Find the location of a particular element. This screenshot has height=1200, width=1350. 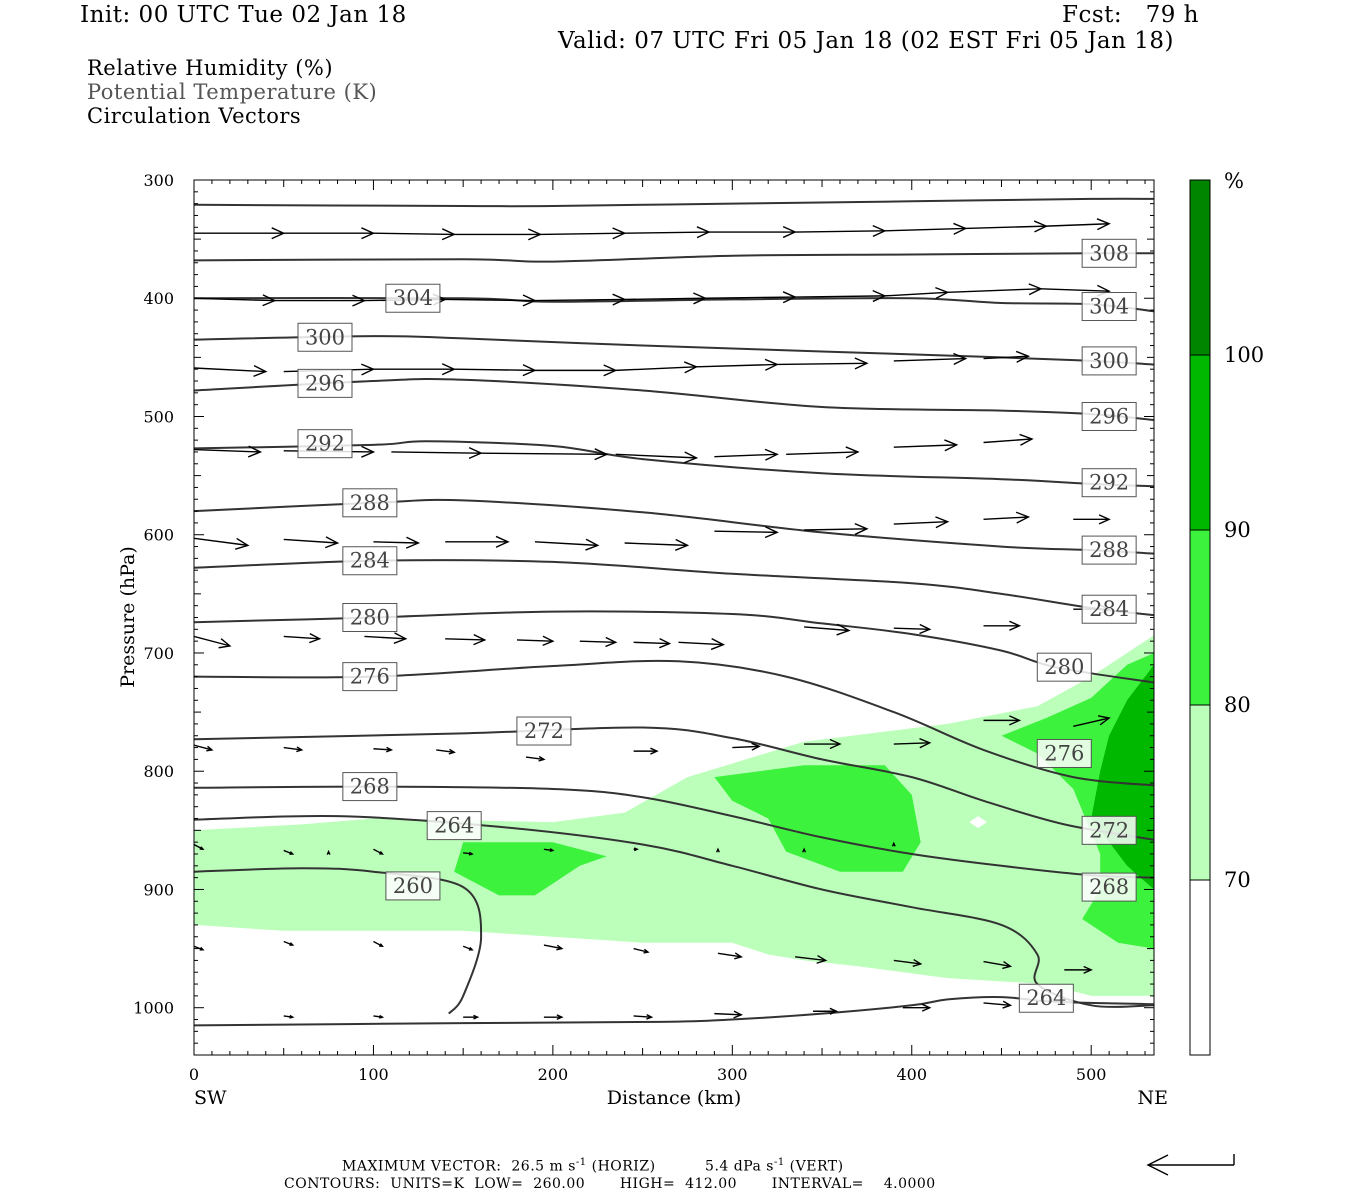

contour-label: 304 is located at coordinates (1109, 307).